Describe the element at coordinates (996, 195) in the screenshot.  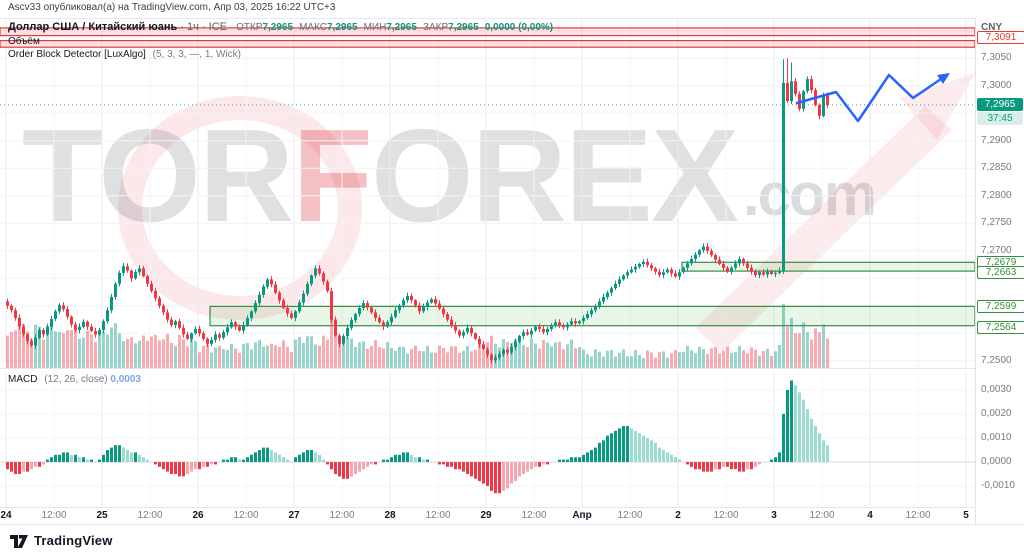
I see `price-tick-label: 7,2800` at that location.